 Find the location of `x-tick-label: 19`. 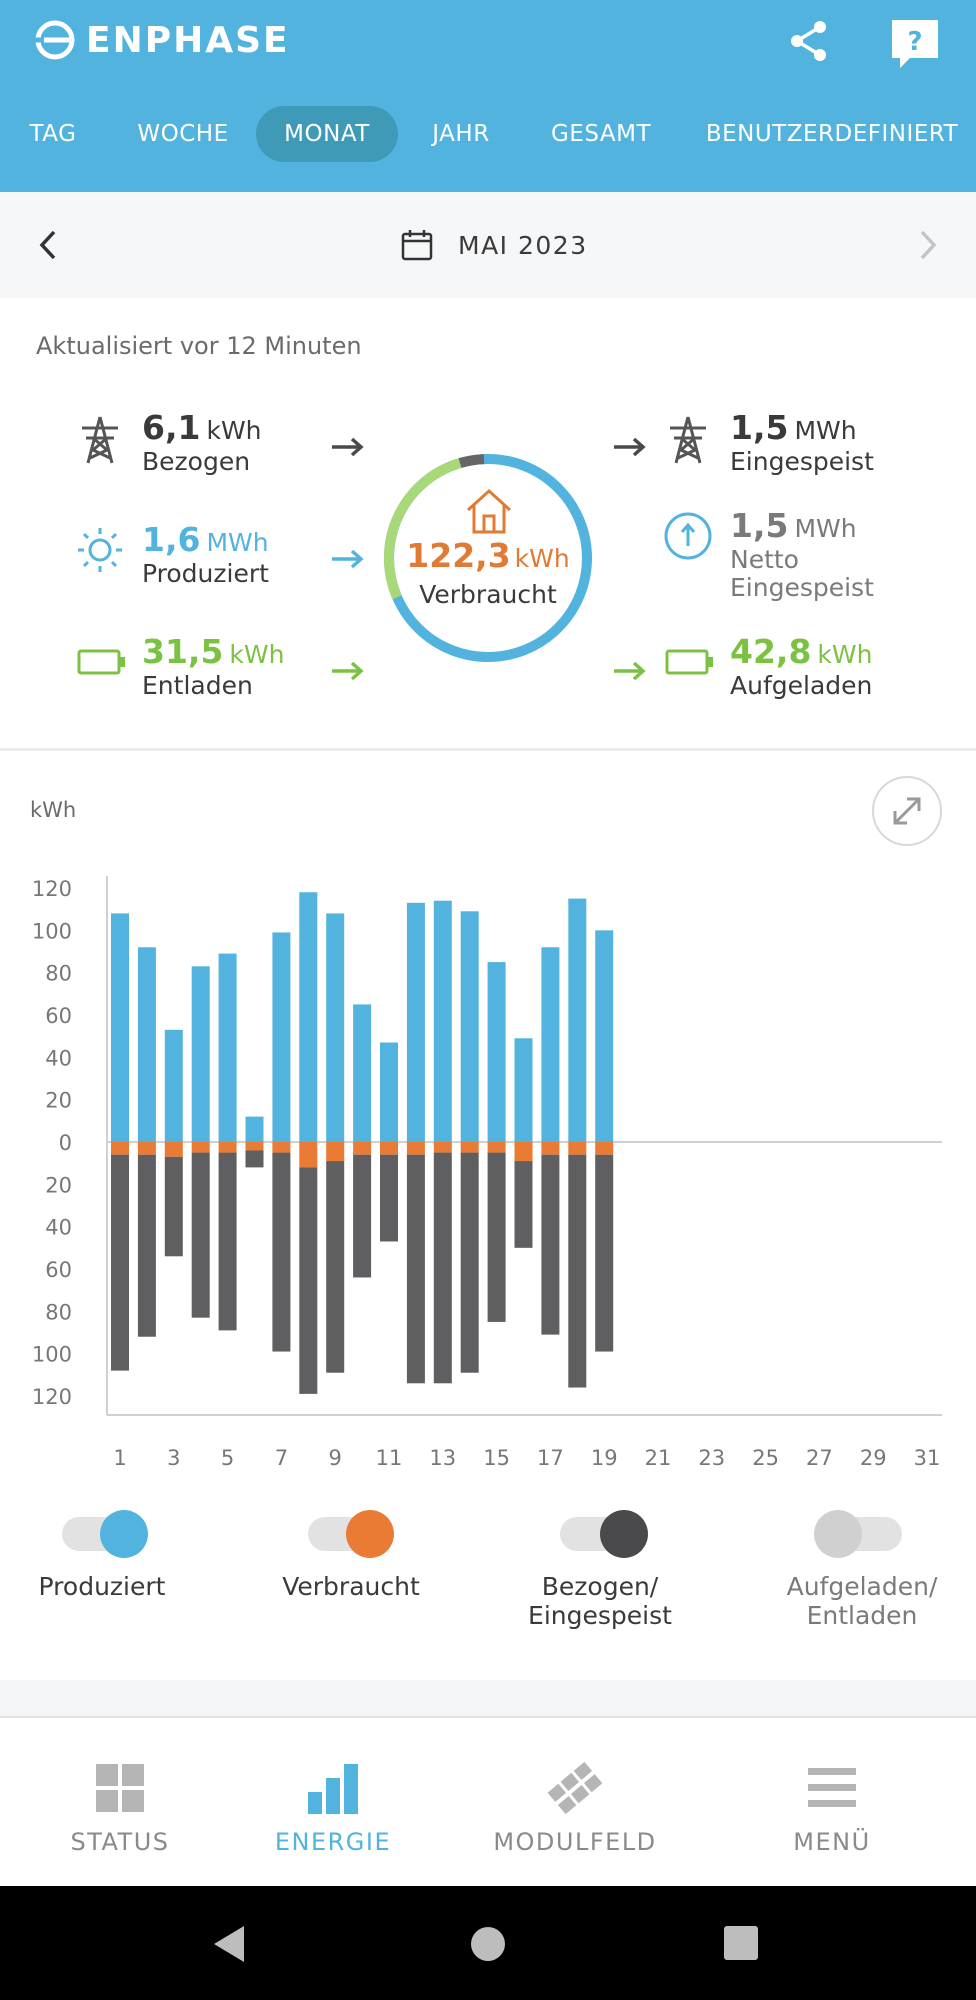

x-tick-label: 19 is located at coordinates (604, 1458).